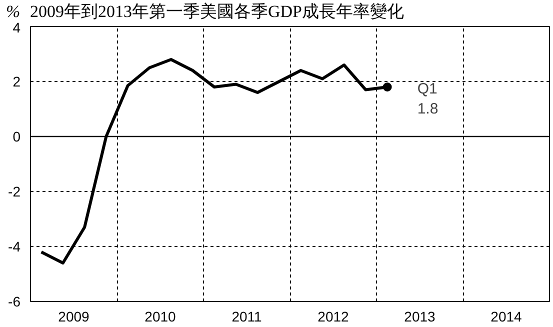  Describe the element at coordinates (217, 12) in the screenshot. I see `chart-title: 2009年到2013年第一季美國各季GDP成長年率變化` at that location.